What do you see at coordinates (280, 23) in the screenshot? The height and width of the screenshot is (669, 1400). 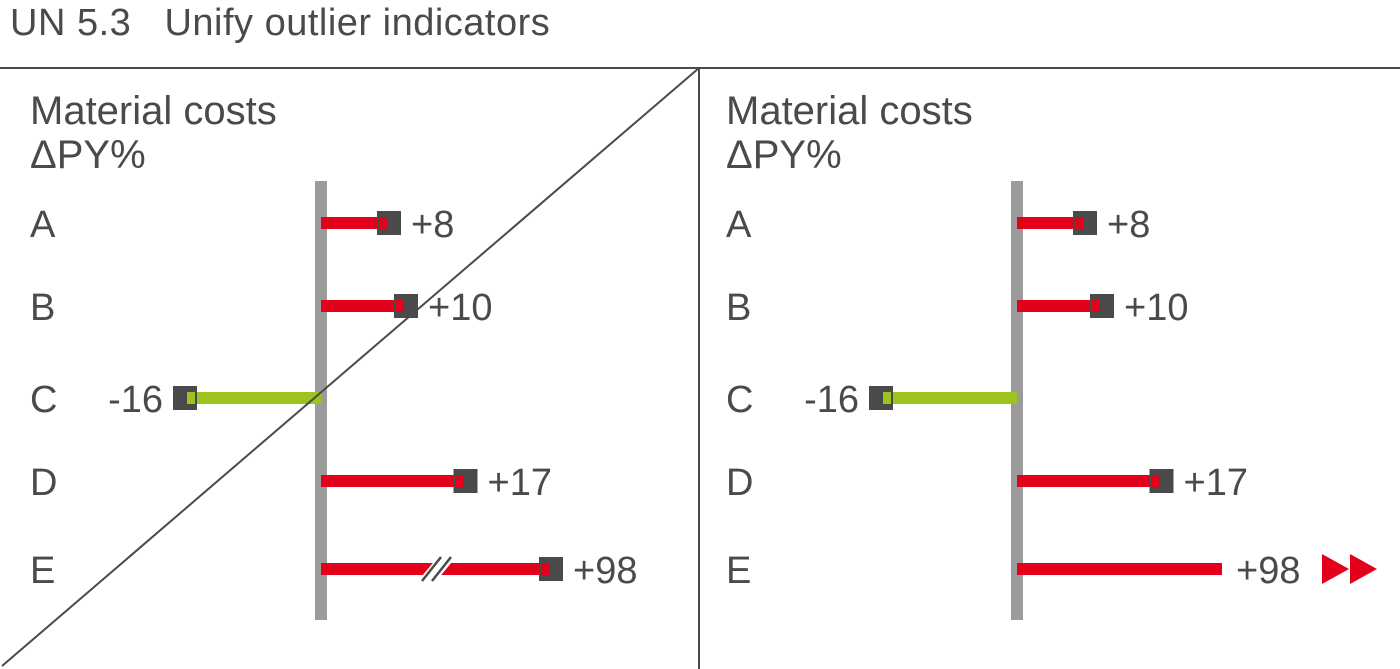 I see `page-title: UN 5.3 Unify outlier indicators` at bounding box center [280, 23].